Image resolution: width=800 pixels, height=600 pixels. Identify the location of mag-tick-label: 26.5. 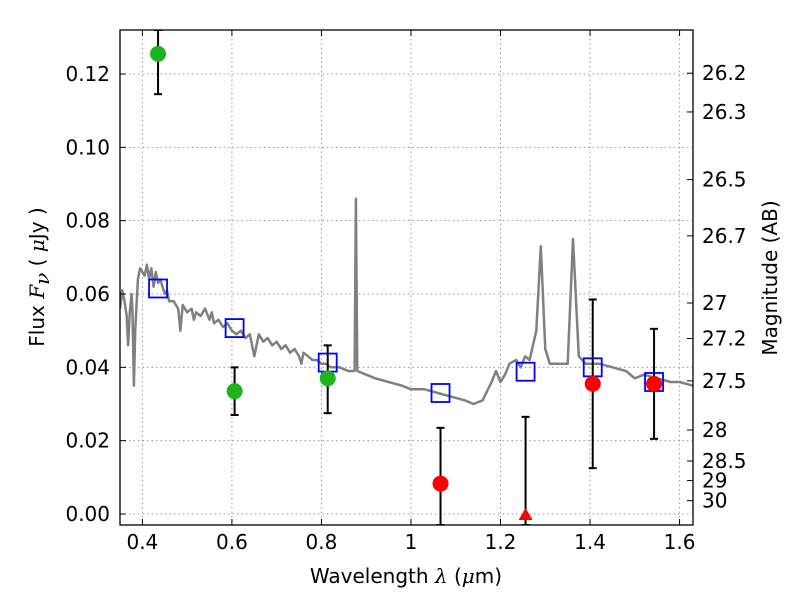
(724, 180).